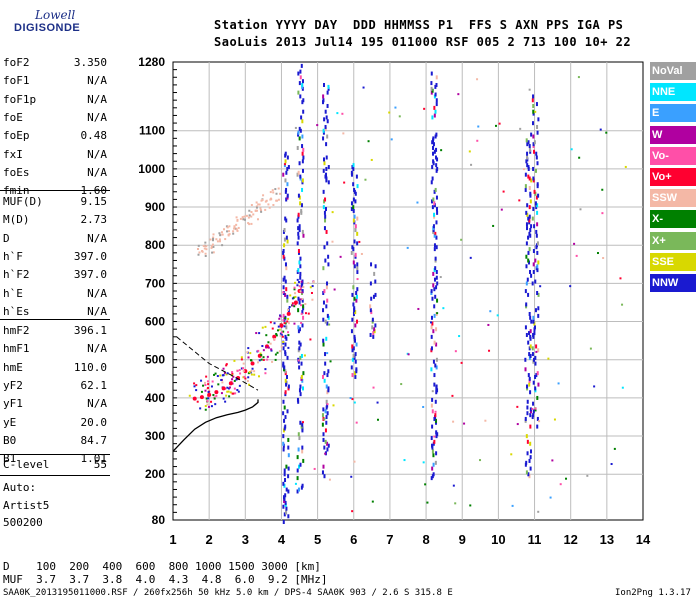 This screenshot has height=600, width=700. Describe the element at coordinates (10, 459) in the screenshot. I see `param-label: B1` at that location.